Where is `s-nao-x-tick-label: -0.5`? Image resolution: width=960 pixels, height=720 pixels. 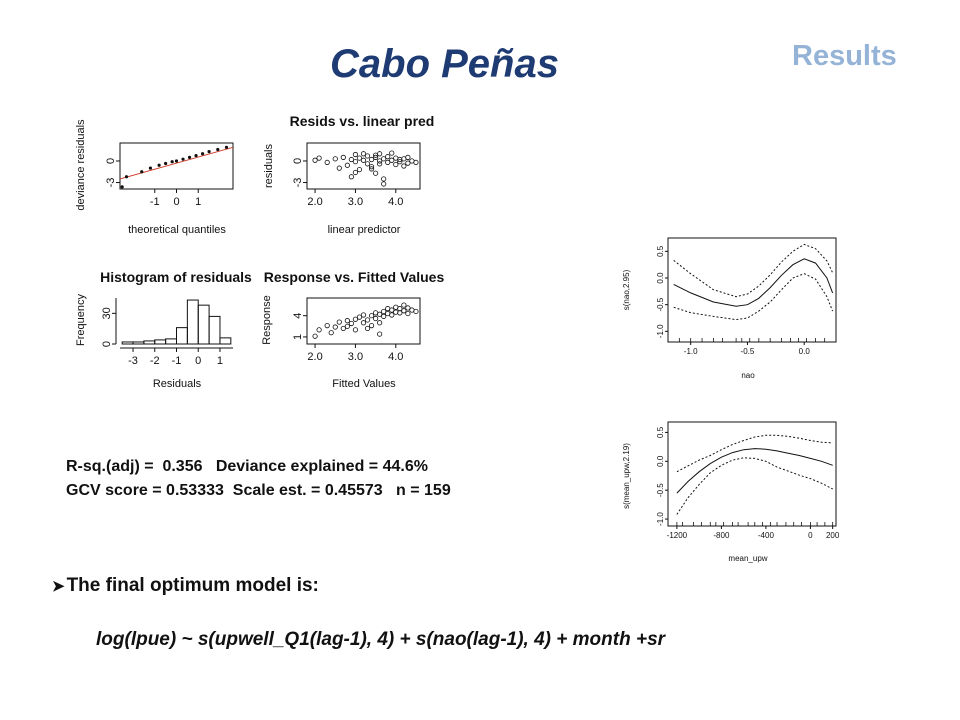 s-nao-x-tick-label: -0.5 is located at coordinates (748, 351).